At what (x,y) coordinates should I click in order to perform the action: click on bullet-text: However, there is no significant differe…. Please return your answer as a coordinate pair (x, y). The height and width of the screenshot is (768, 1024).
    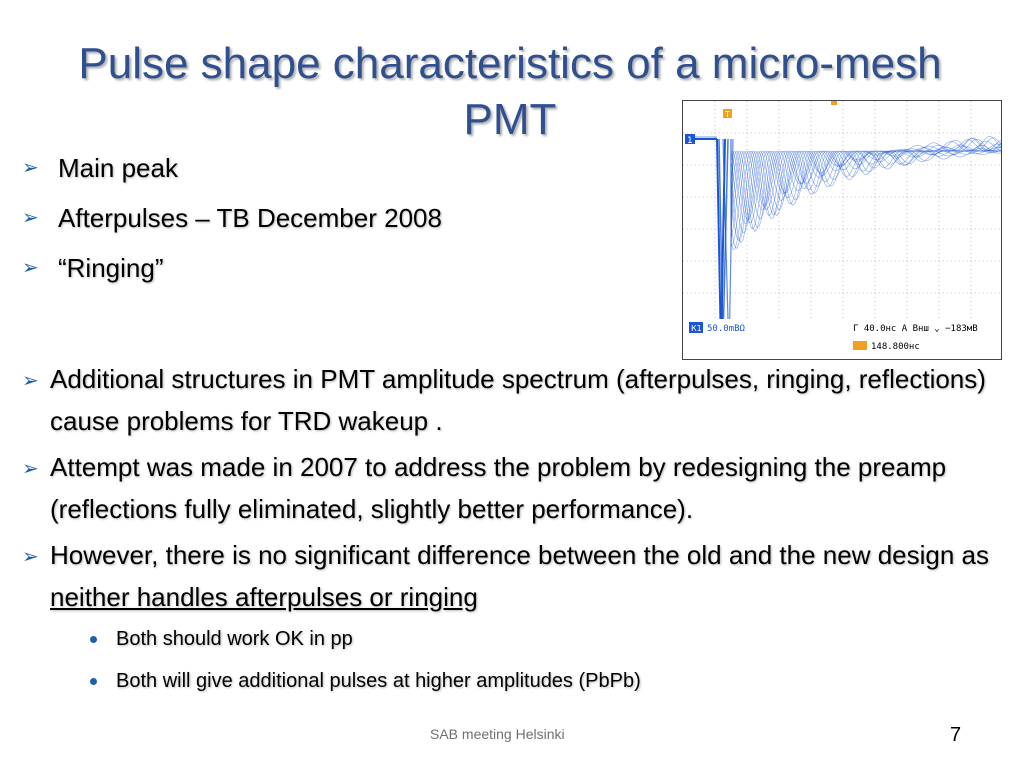
    Looking at the image, I should click on (520, 555).